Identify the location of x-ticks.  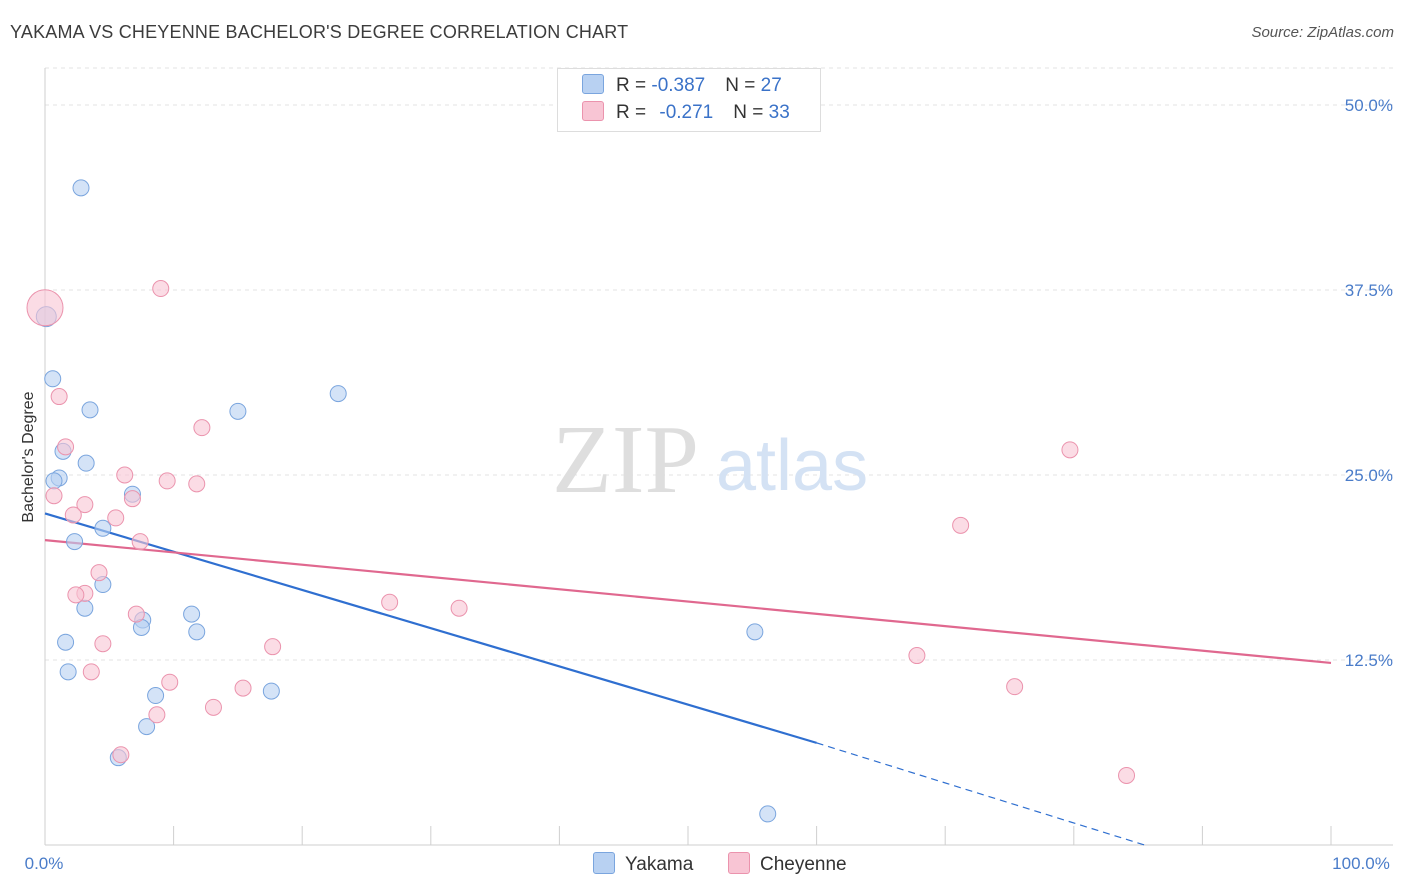
(688, 835).